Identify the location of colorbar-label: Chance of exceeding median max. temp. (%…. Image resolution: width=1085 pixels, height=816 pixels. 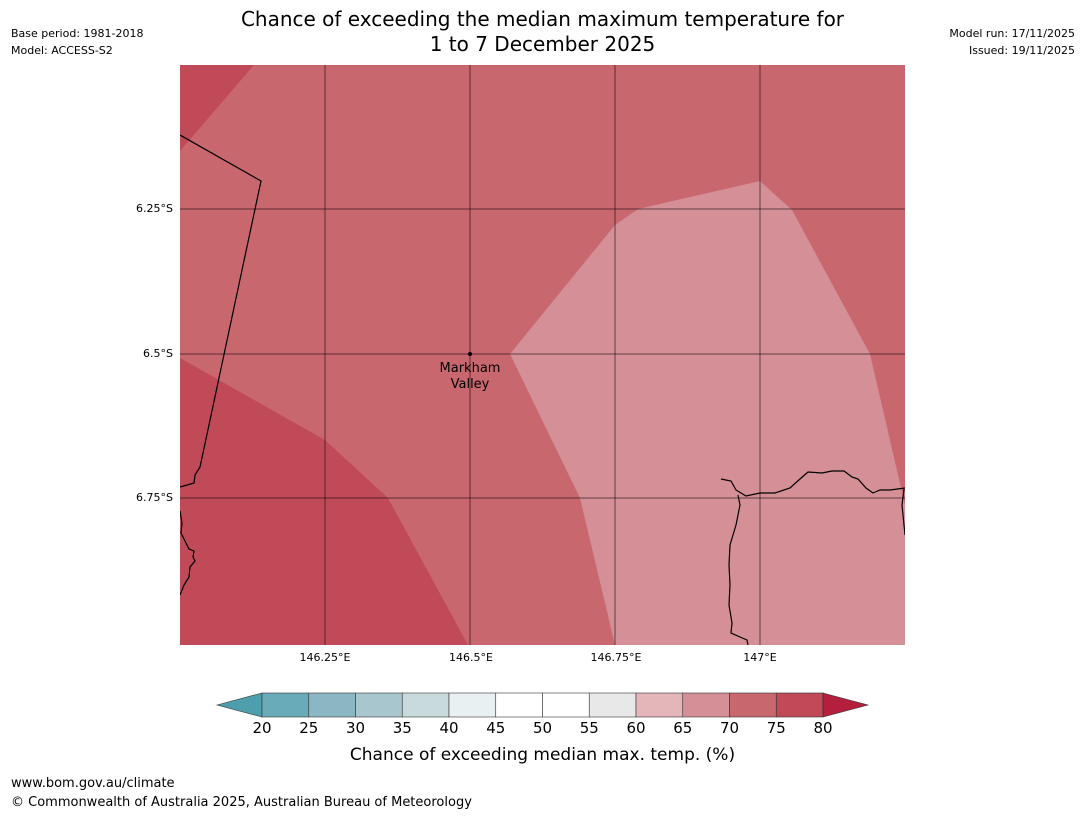
(542, 755).